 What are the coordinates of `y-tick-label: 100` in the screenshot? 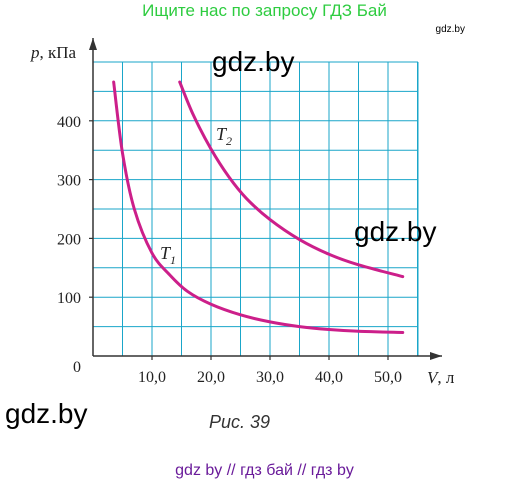 It's located at (69, 298).